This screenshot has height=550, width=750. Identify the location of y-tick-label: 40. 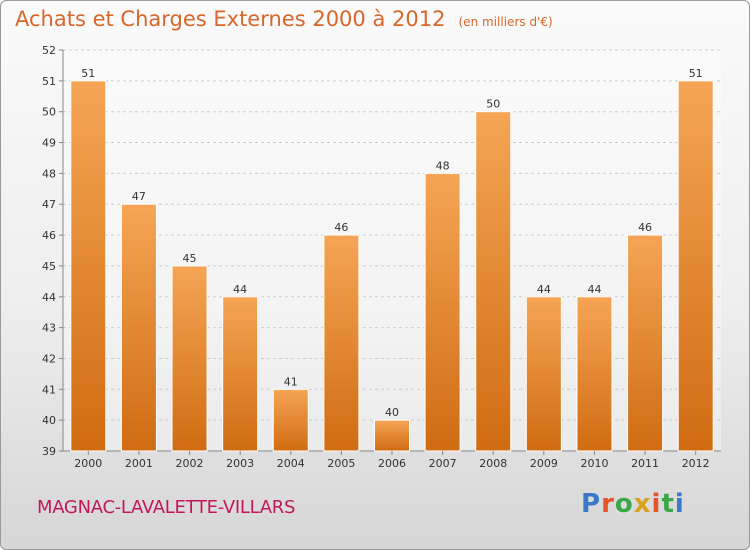
(49, 420).